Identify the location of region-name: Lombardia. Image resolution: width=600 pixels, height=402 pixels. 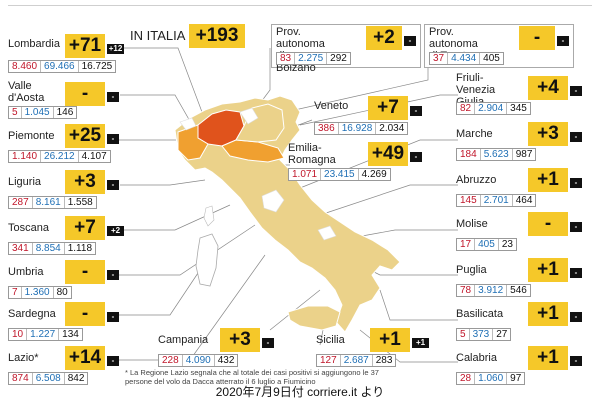
(34, 44).